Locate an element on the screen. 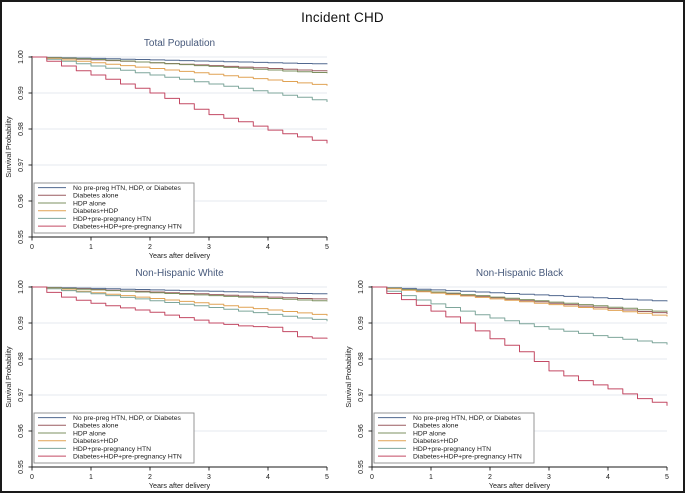 This screenshot has width=685, height=493. figure-title: Incident CHD is located at coordinates (342, 17).